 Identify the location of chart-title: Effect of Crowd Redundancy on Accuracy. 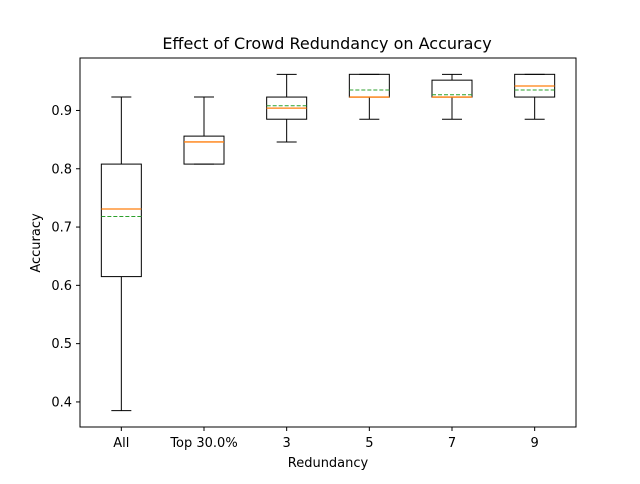
(326, 43).